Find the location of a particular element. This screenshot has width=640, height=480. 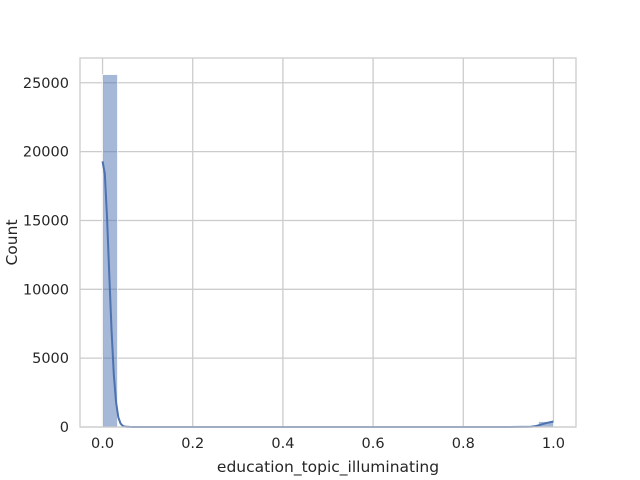

y-tick-label: 25000 is located at coordinates (46, 84).